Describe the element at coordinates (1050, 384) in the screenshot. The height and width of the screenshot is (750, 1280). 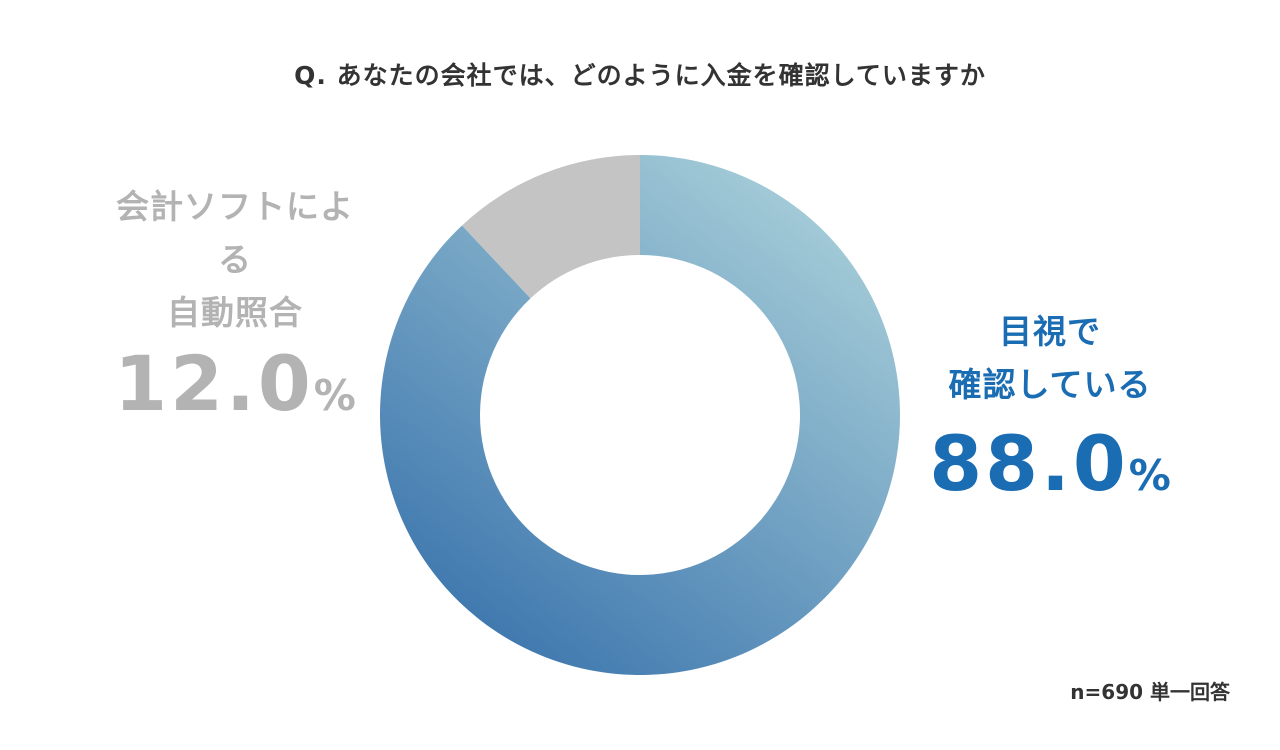
I see `slice-category-visual-check-line2: 確認している` at that location.